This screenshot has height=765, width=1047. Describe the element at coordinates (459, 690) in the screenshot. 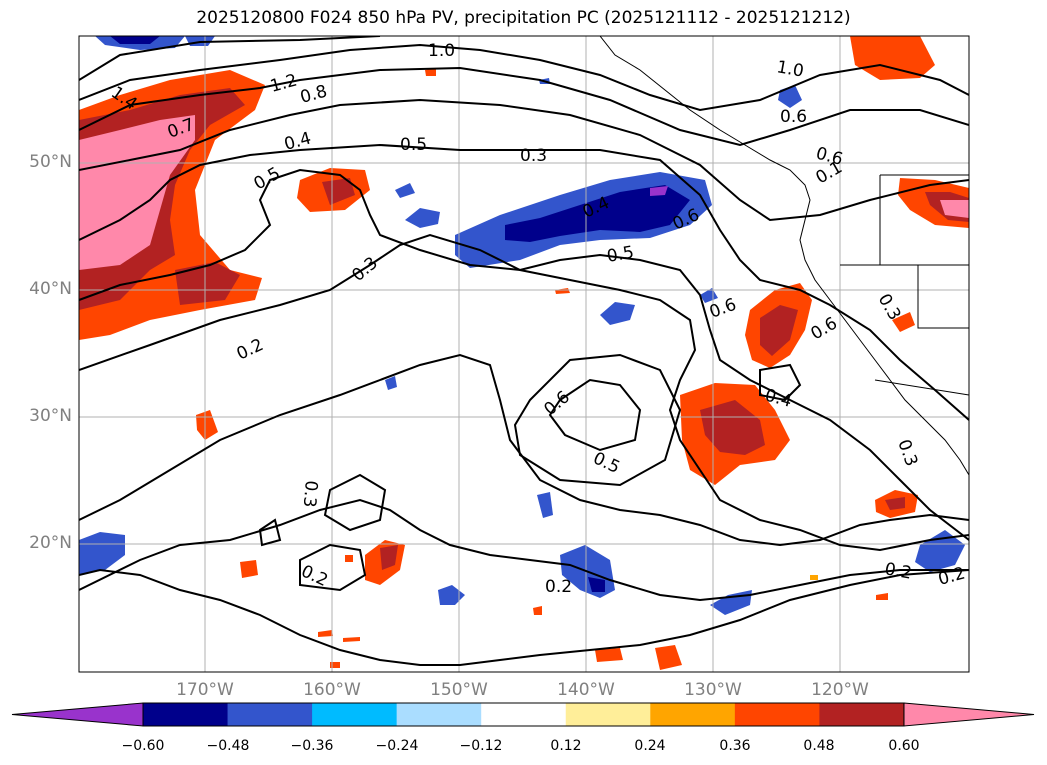

I see `lon-label: 150°W` at that location.